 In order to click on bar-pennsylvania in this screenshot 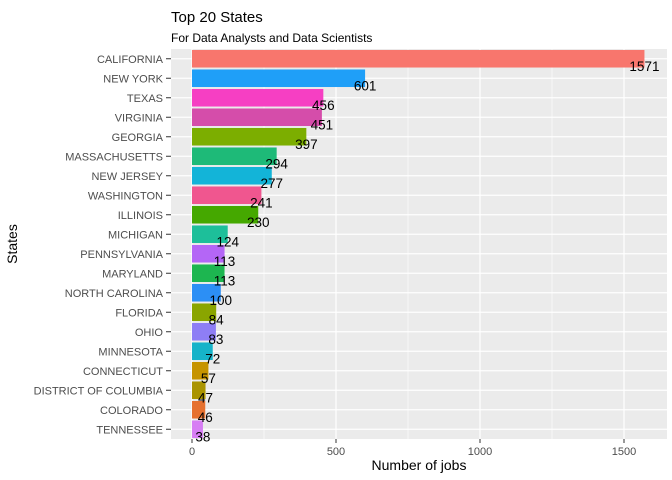, I will do `click(208, 253)`.